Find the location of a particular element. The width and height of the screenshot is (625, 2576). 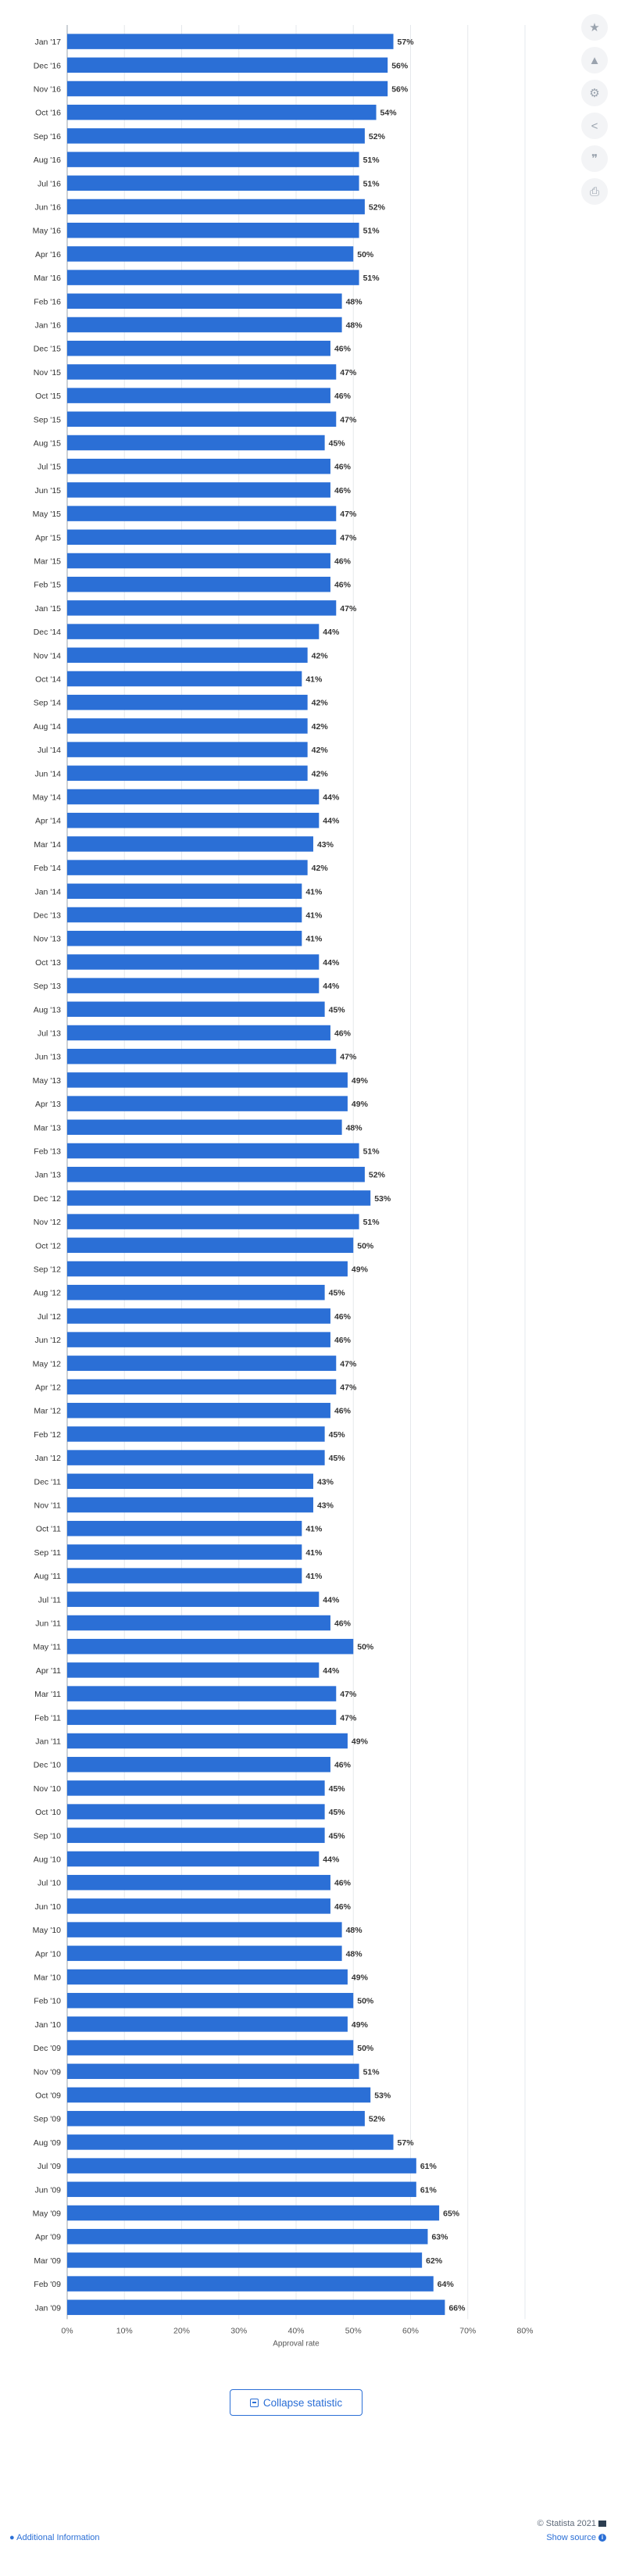

category-label: Jul '14 is located at coordinates (49, 750).